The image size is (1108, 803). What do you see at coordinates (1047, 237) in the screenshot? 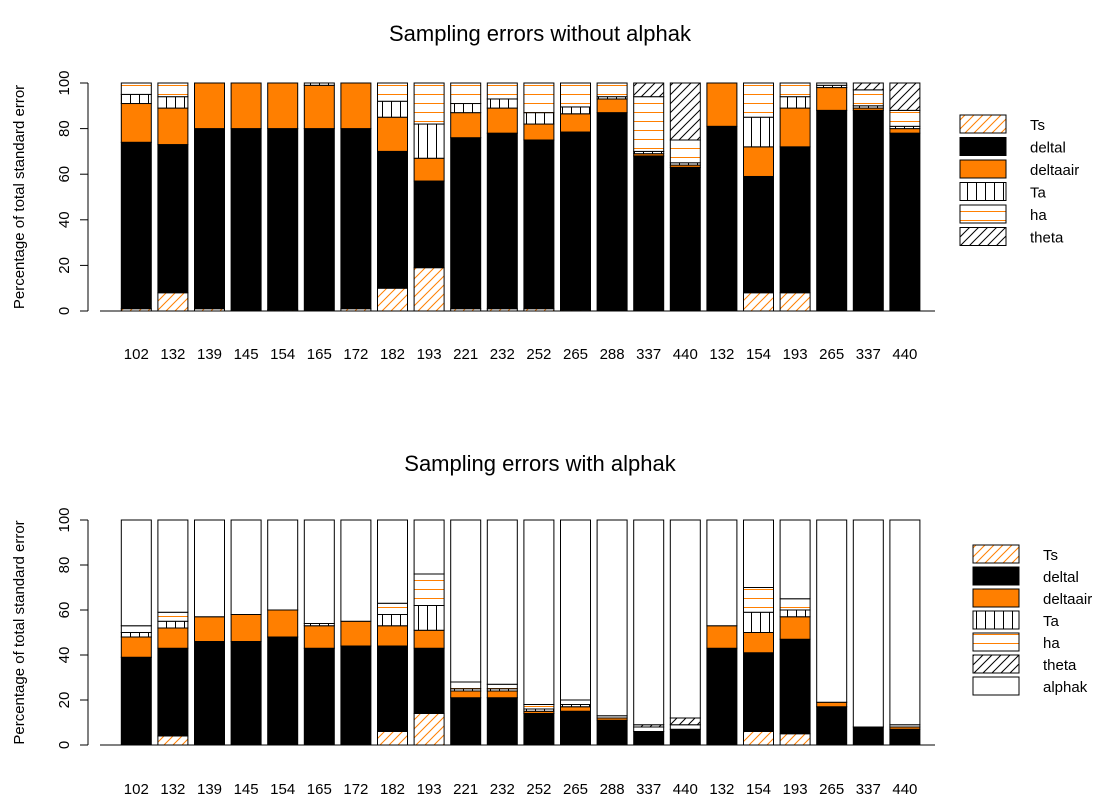
I see `legend-label: theta` at bounding box center [1047, 237].